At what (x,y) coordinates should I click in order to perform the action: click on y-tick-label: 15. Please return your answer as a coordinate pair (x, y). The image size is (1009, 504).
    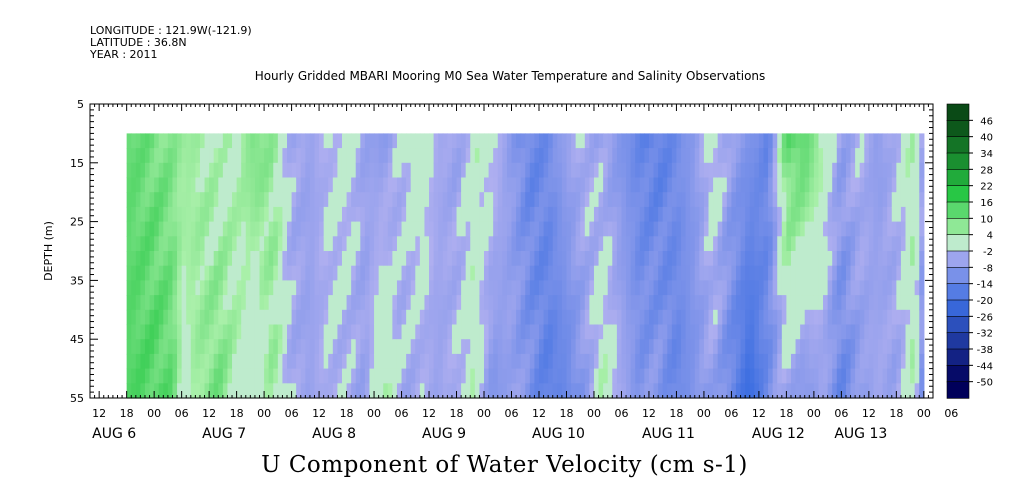
    Looking at the image, I should click on (77, 163).